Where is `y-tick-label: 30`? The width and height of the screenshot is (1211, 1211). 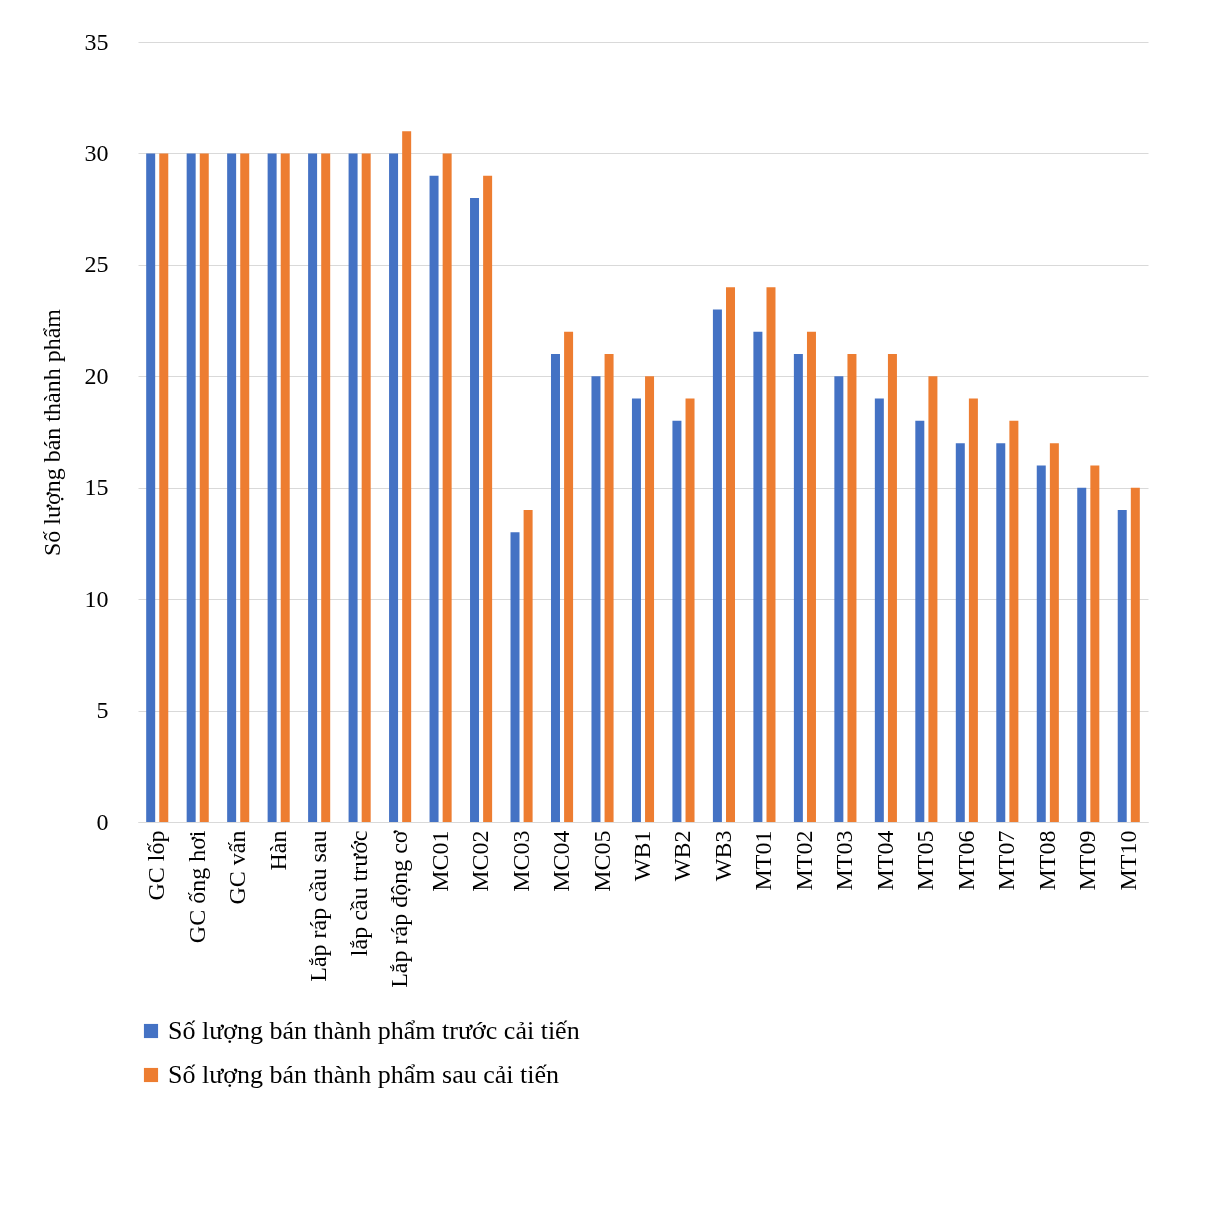 y-tick-label: 30 is located at coordinates (96, 152).